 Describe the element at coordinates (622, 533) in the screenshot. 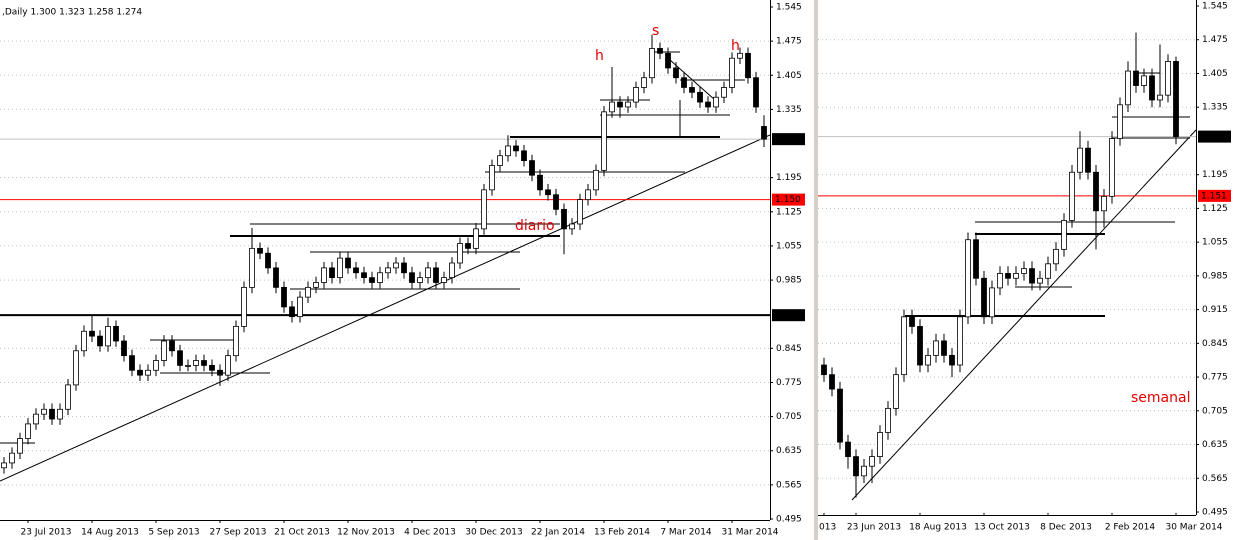

I see `x-tick-label: 13 Feb 2014` at that location.